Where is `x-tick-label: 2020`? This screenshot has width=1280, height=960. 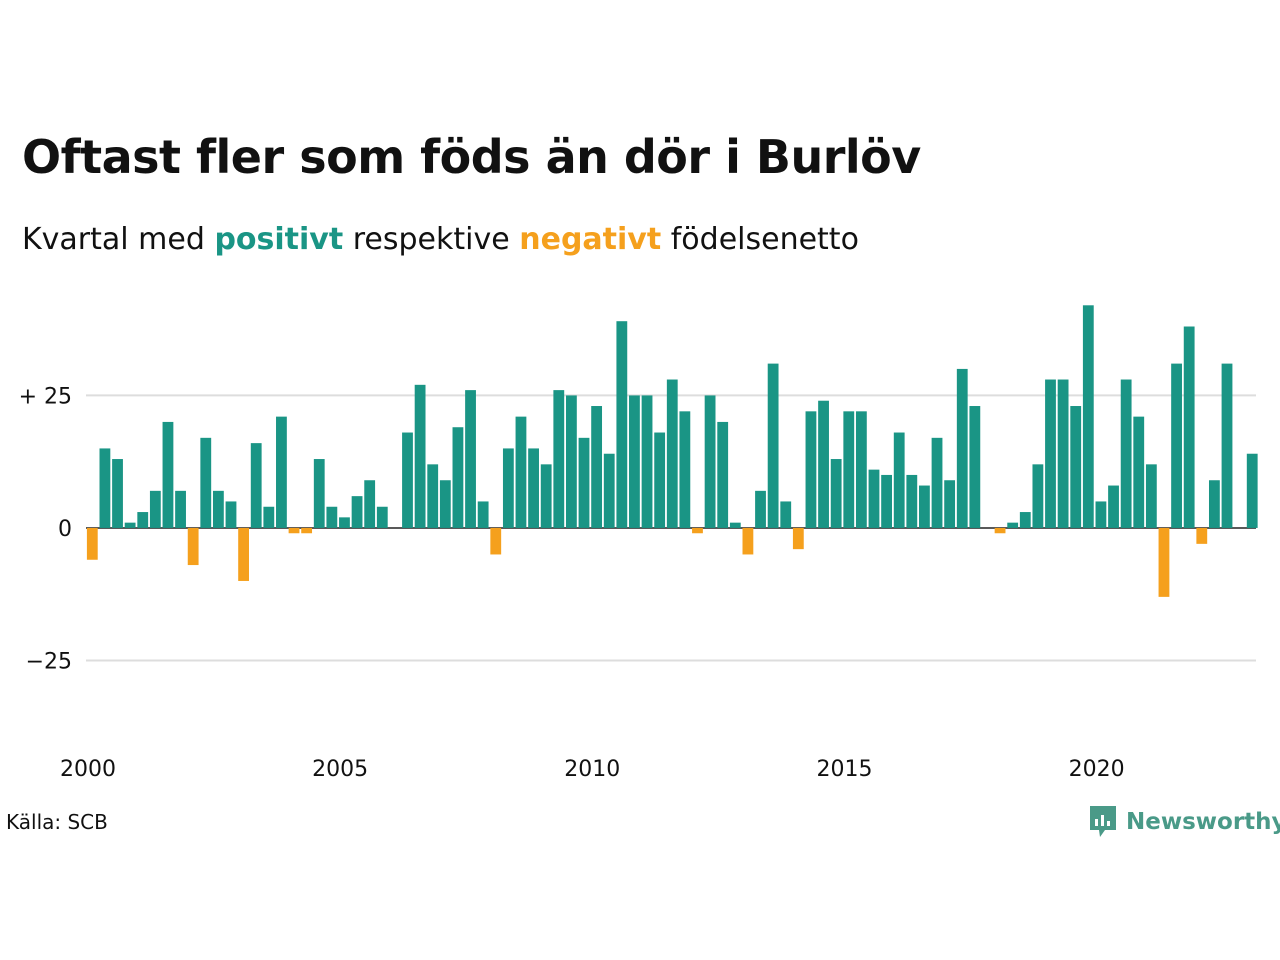 x-tick-label: 2020 is located at coordinates (1097, 769).